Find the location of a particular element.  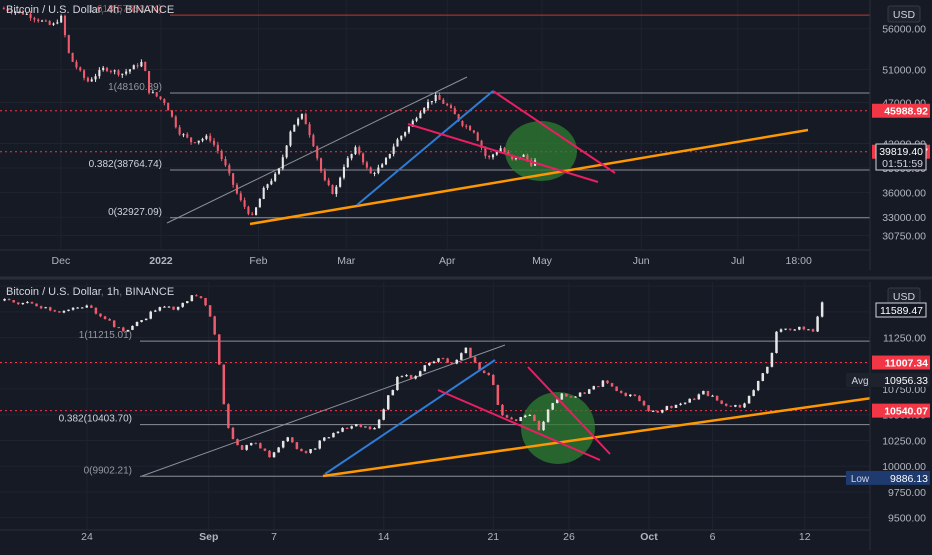

price-tick-label: 10000.00 is located at coordinates (904, 467).